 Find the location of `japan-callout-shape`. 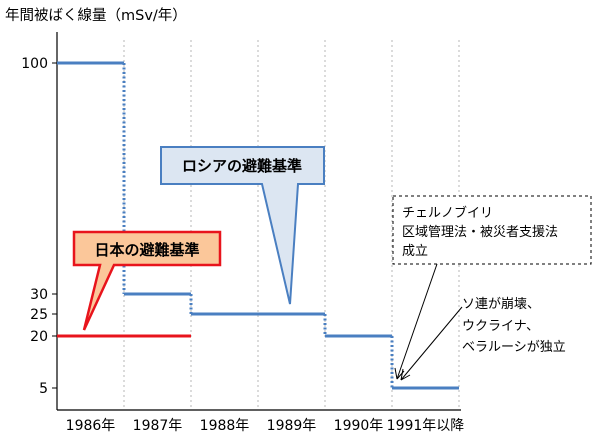

japan-callout-shape is located at coordinates (147, 280).